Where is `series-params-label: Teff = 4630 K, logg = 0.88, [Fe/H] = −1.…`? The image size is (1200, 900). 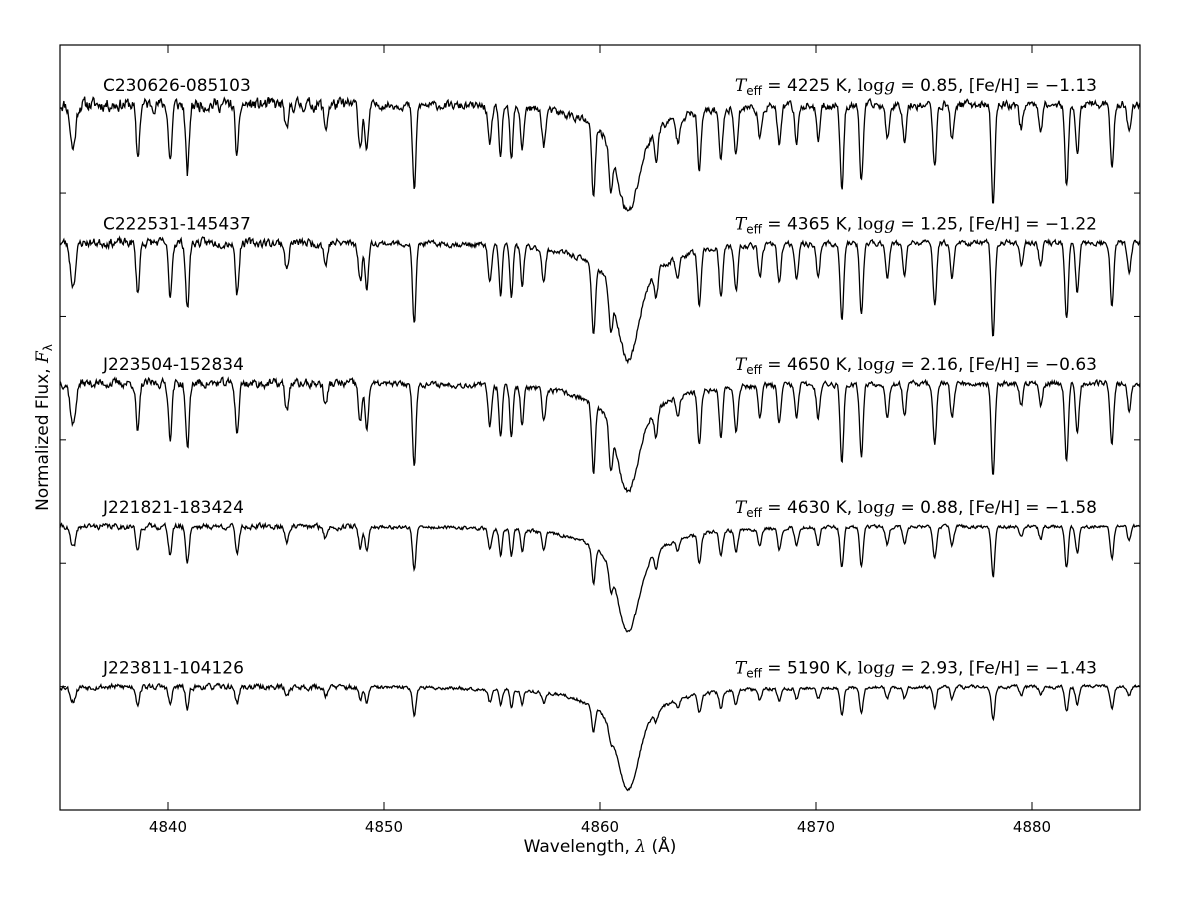
series-params-label: Teff = 4630 K, logg = 0.88, [Fe/H] = −1.… is located at coordinates (916, 509).